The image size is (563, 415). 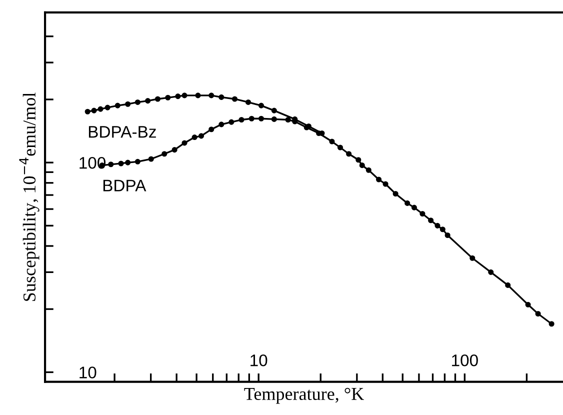 What do you see at coordinates (124, 186) in the screenshot?
I see `series-label: BDPA` at bounding box center [124, 186].